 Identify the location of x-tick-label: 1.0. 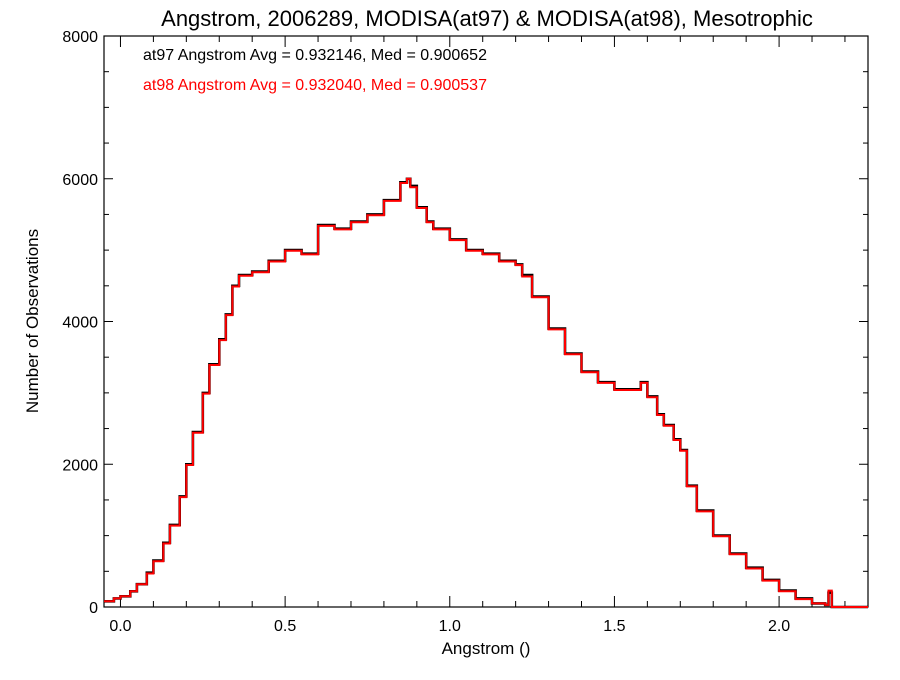
(450, 626).